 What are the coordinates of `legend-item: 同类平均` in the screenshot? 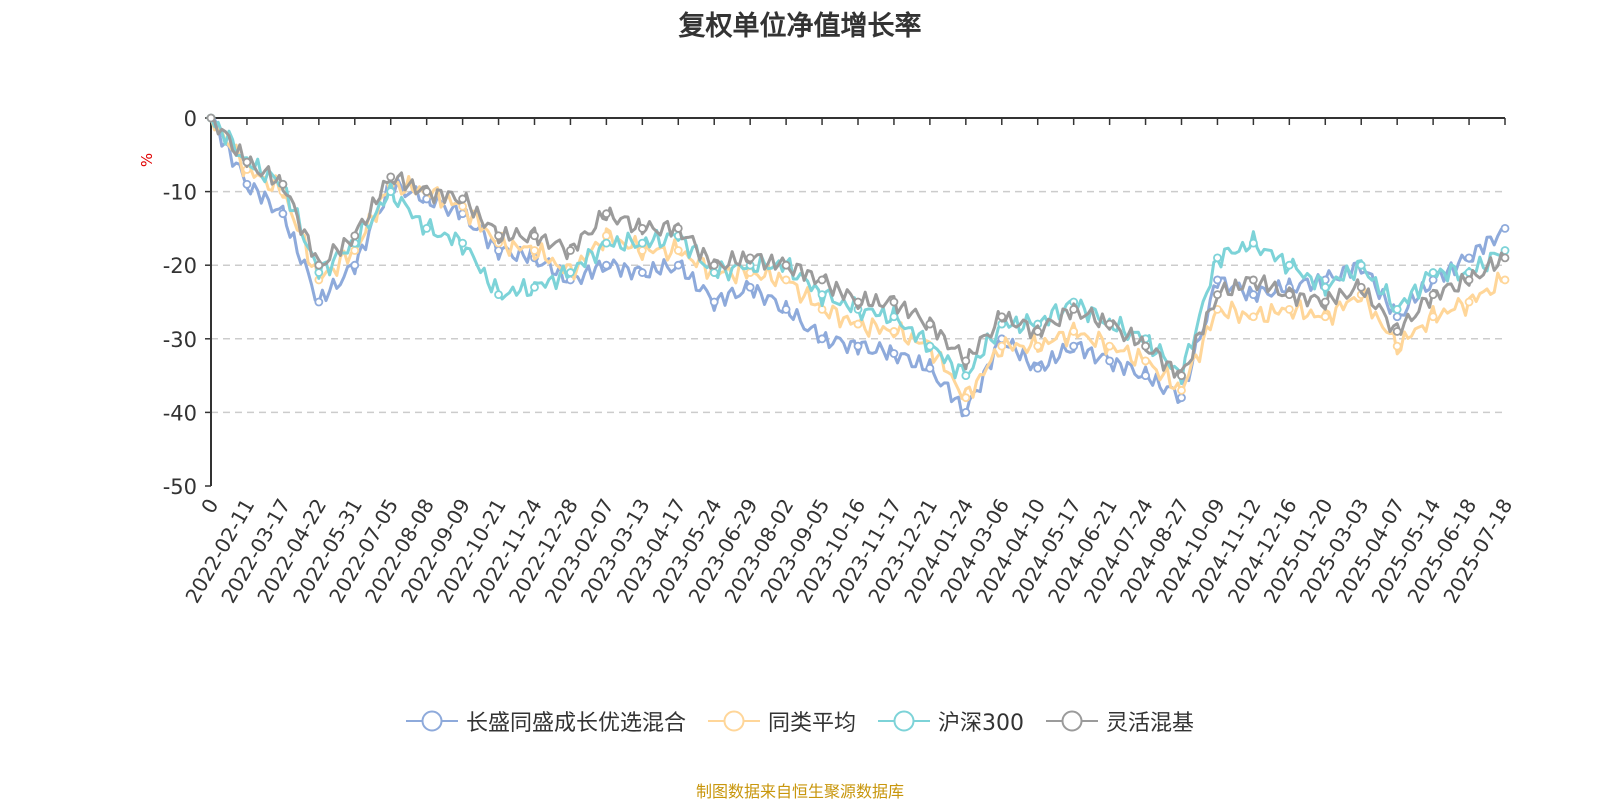 It's located at (781, 721).